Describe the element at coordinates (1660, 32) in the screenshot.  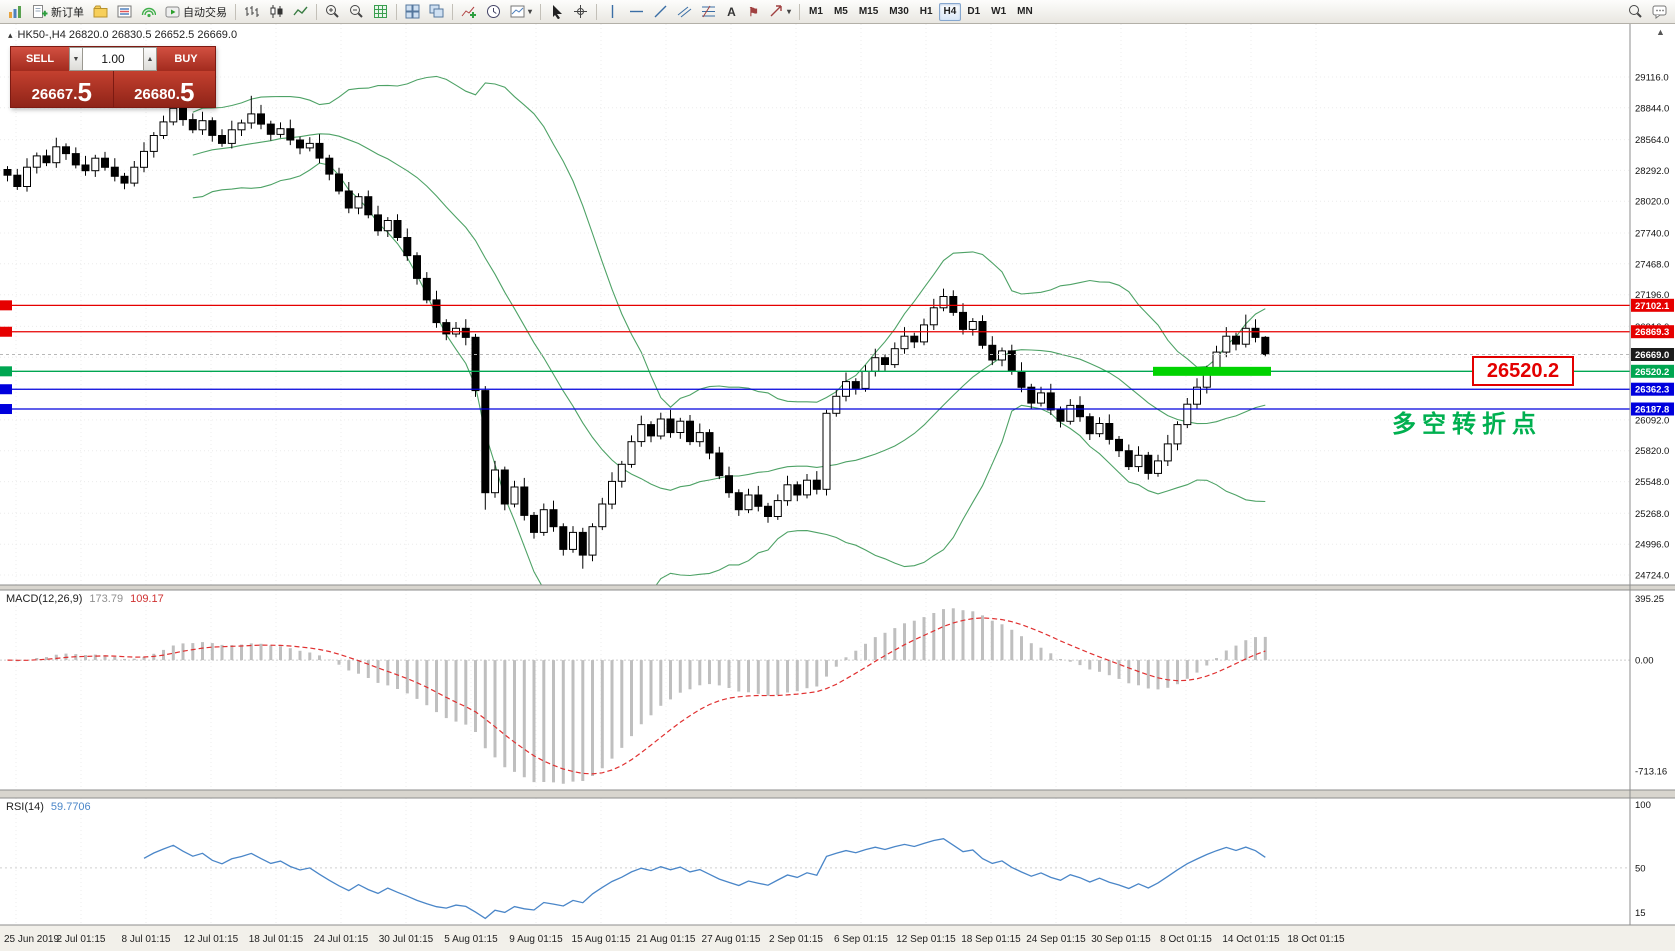
I see `price-scale-scroll-icon: ▲` at that location.